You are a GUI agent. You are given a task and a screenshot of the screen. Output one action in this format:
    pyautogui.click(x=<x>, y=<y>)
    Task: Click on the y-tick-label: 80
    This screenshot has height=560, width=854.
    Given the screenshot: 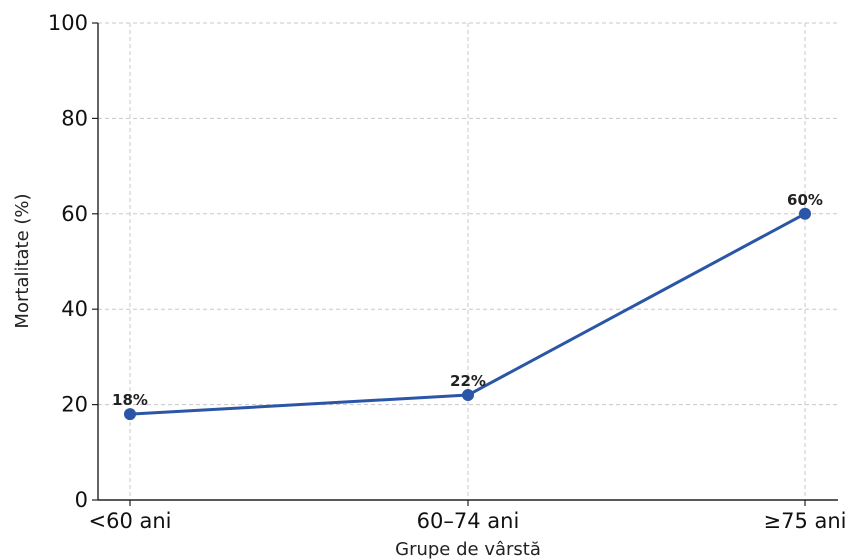 What is the action you would take?
    pyautogui.click(x=74, y=118)
    